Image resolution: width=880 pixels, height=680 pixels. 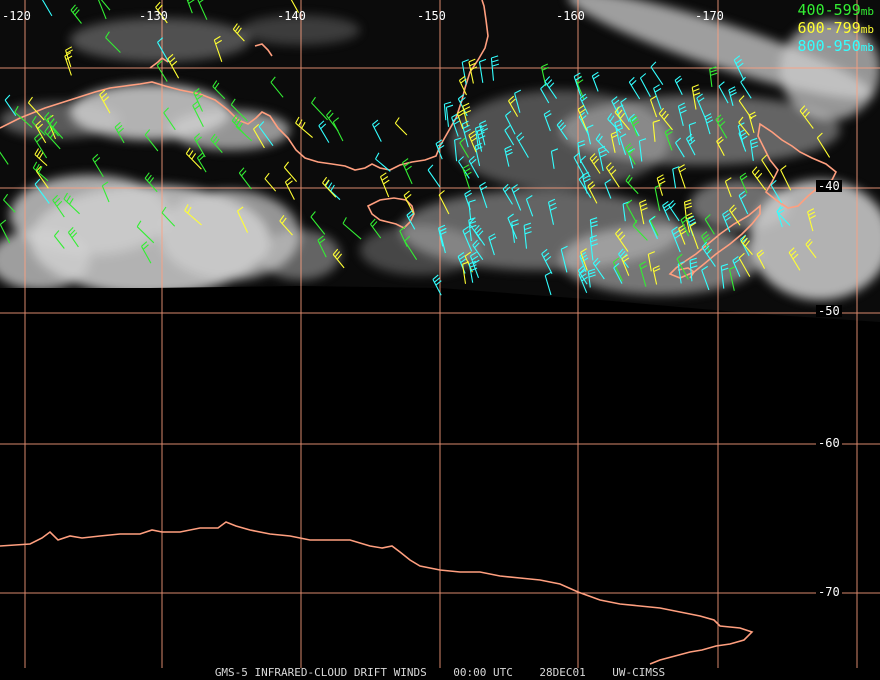 What do you see at coordinates (867, 47) in the screenshot?
I see `legend-unit: mb` at bounding box center [867, 47].